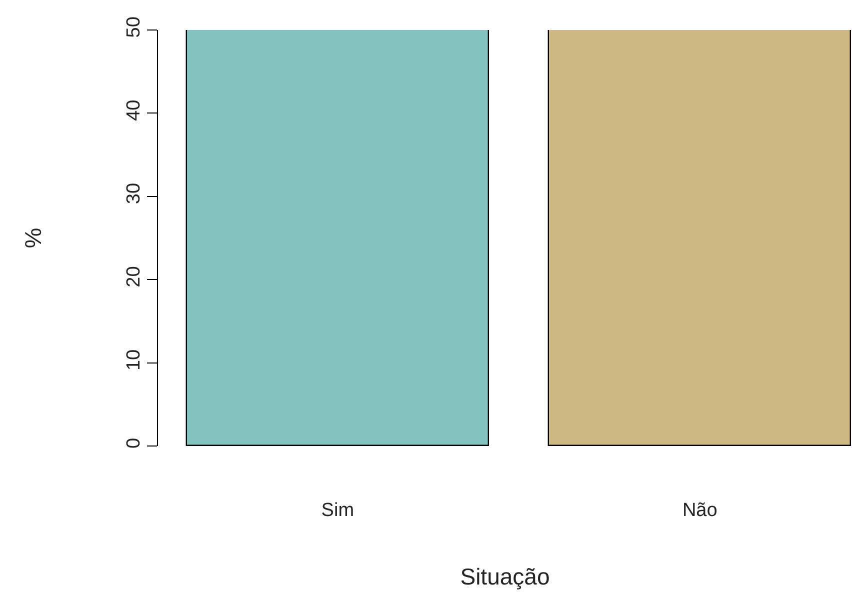 The width and height of the screenshot is (852, 605). I want to click on y-axis-title: %, so click(33, 238).